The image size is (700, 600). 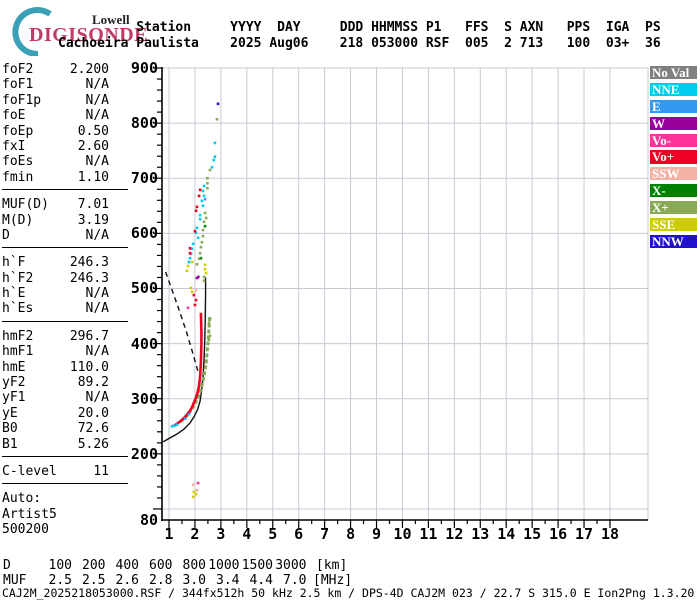 What do you see at coordinates (65, 413) in the screenshot?
I see `parameter-row: yE 20.0` at bounding box center [65, 413].